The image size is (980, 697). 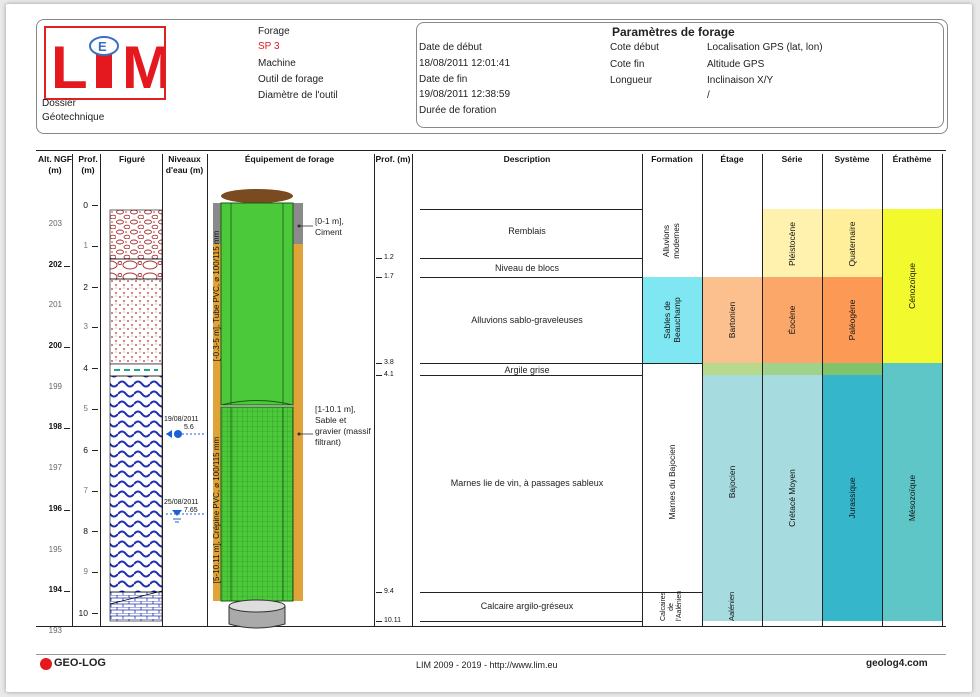 I want to click on depth-tick-label: 10, so click(x=83, y=613).